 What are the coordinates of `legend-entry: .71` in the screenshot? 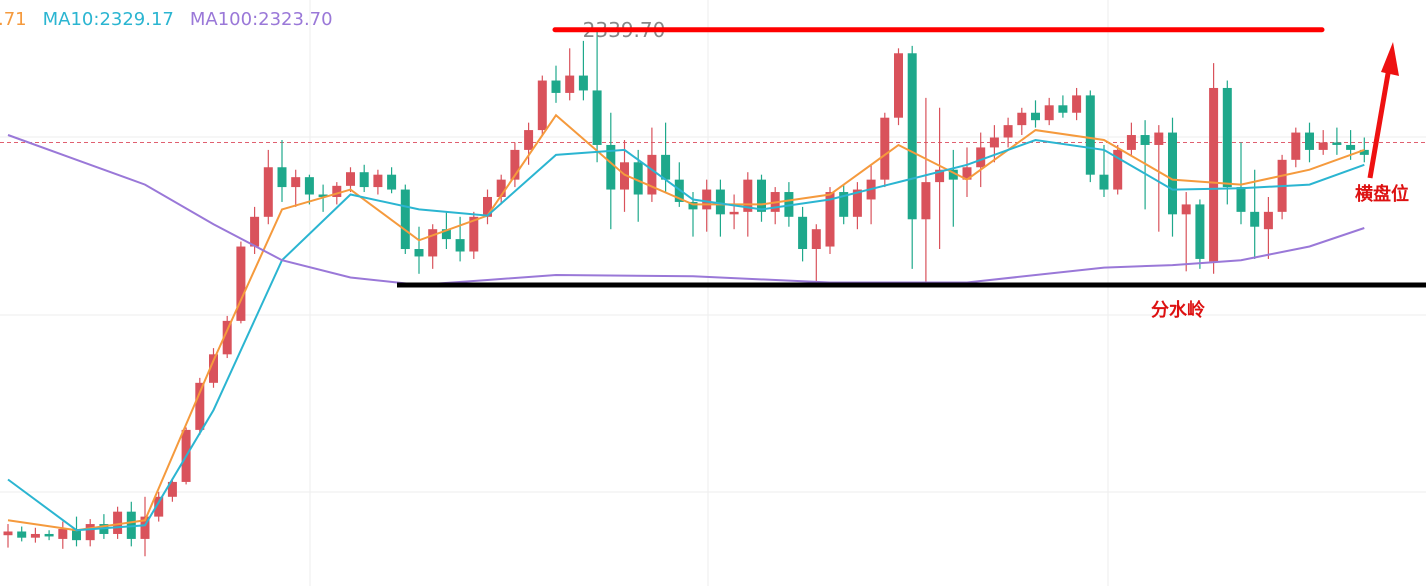 It's located at (13, 19).